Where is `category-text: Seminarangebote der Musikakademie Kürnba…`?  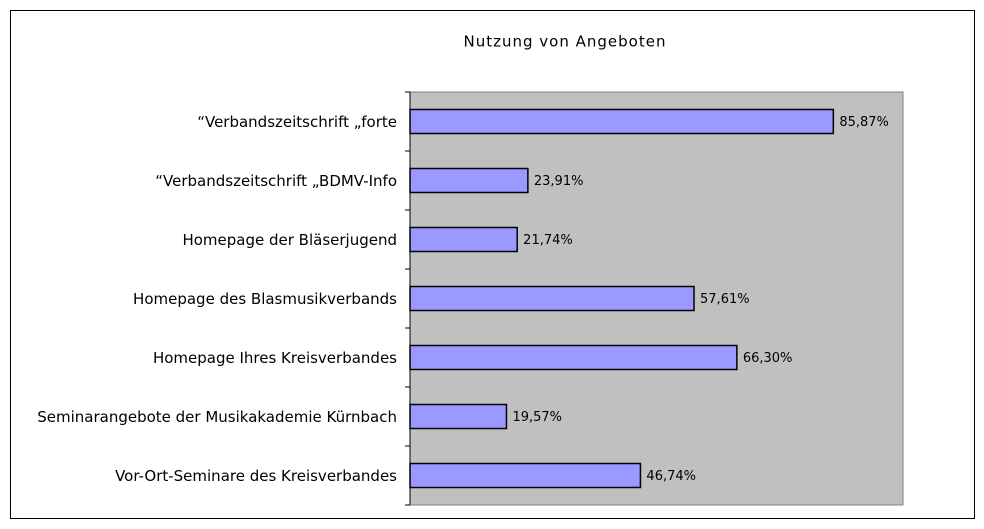 category-text: Seminarangebote der Musikakademie Kürnba… is located at coordinates (217, 416).